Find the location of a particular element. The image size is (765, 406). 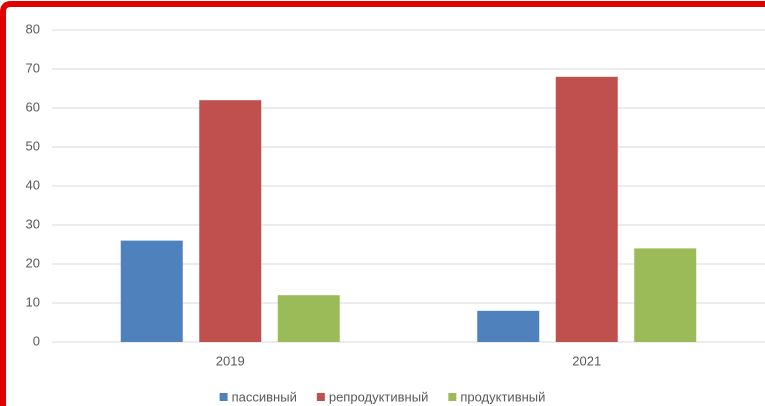

y-tick-label: 20 is located at coordinates (33, 262).